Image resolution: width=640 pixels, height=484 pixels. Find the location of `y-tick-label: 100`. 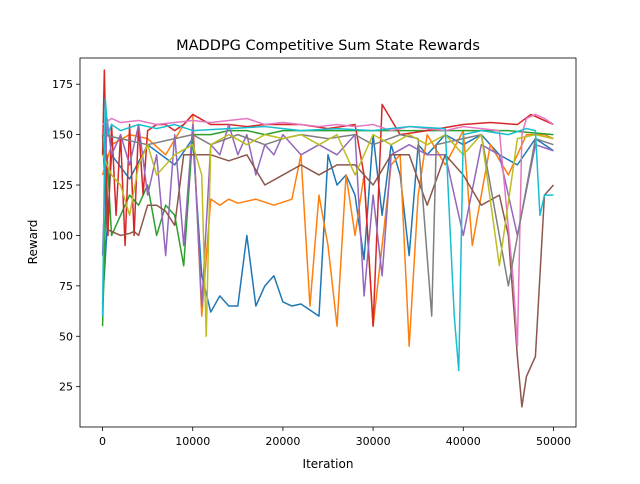

y-tick-label: 100 is located at coordinates (62, 235).